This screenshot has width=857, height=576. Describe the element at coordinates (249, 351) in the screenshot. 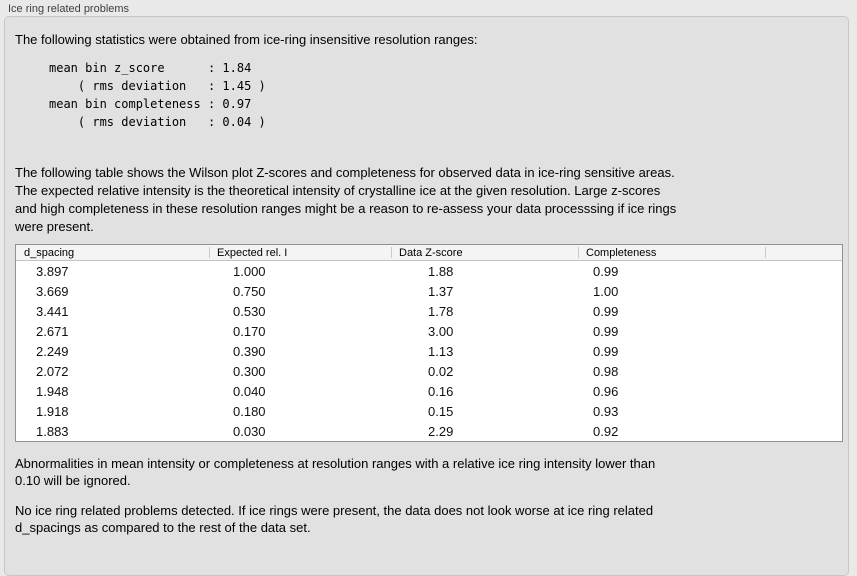

I see `cell-expected-rel-i: 0.390` at that location.